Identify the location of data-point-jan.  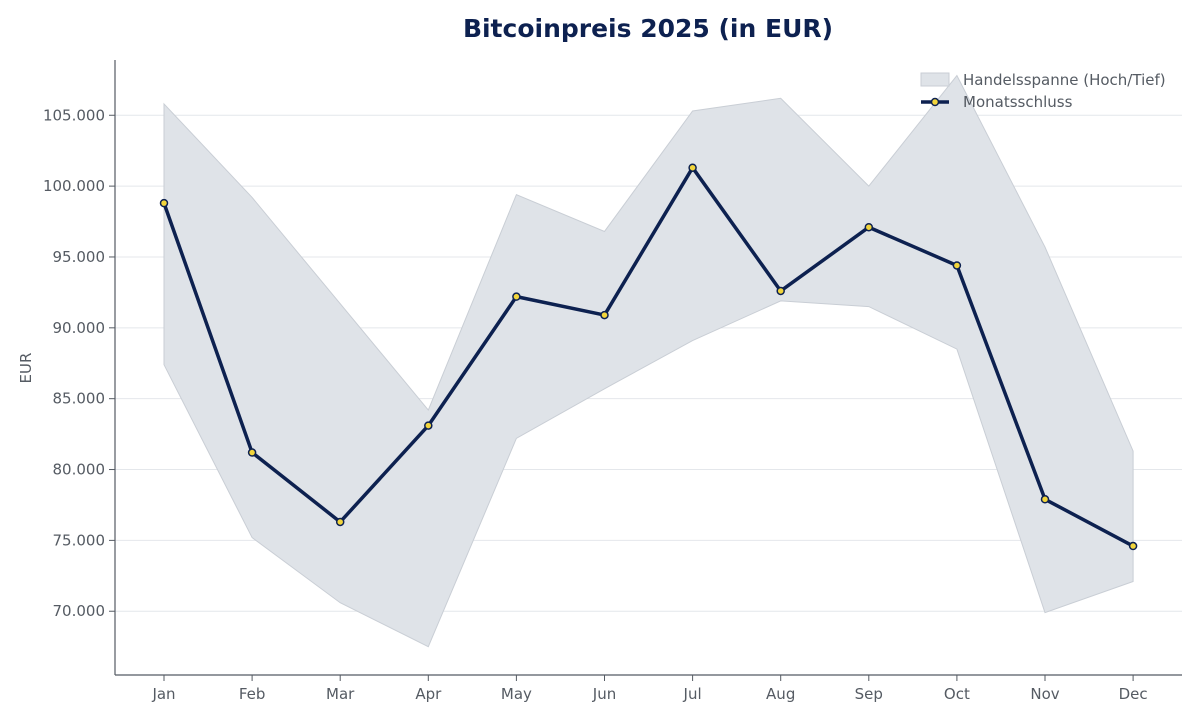
(164, 203).